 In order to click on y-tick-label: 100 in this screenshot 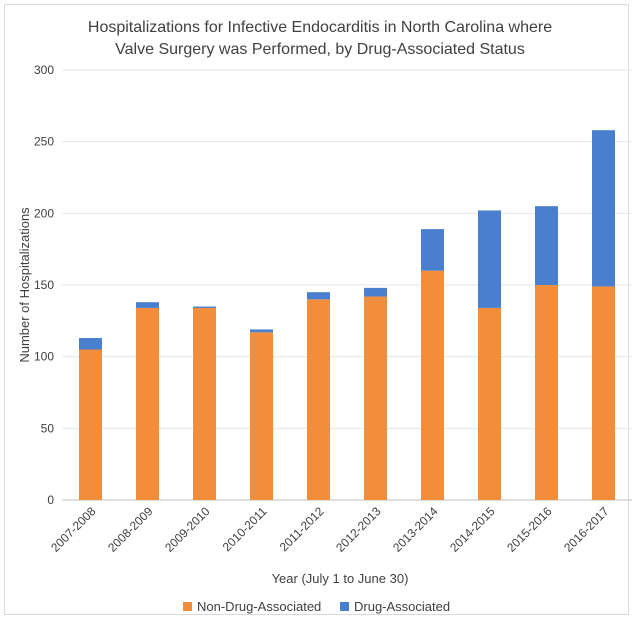, I will do `click(44, 357)`.